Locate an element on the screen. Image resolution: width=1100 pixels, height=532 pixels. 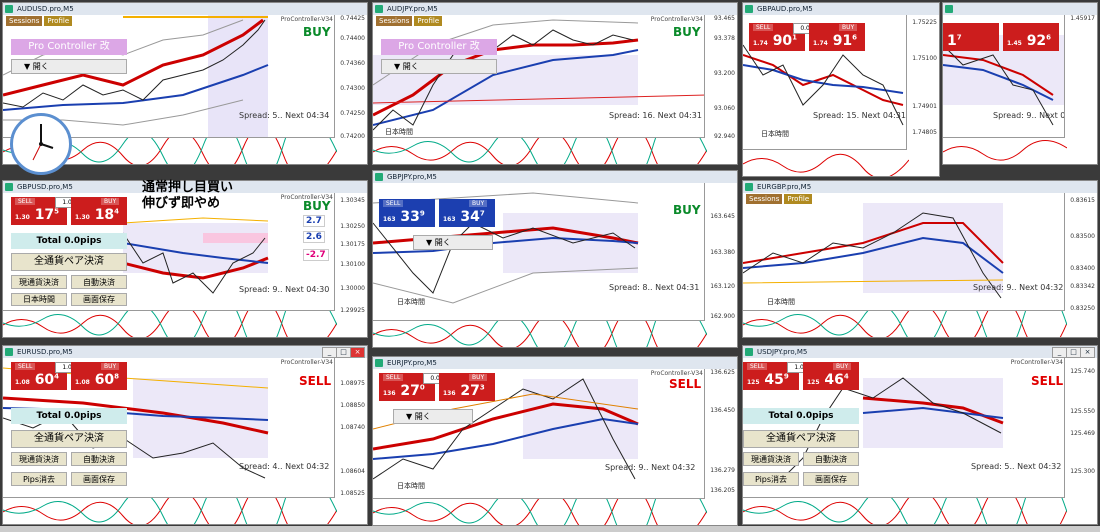
tick-label: 136.205 is located at coordinates (722, 490).